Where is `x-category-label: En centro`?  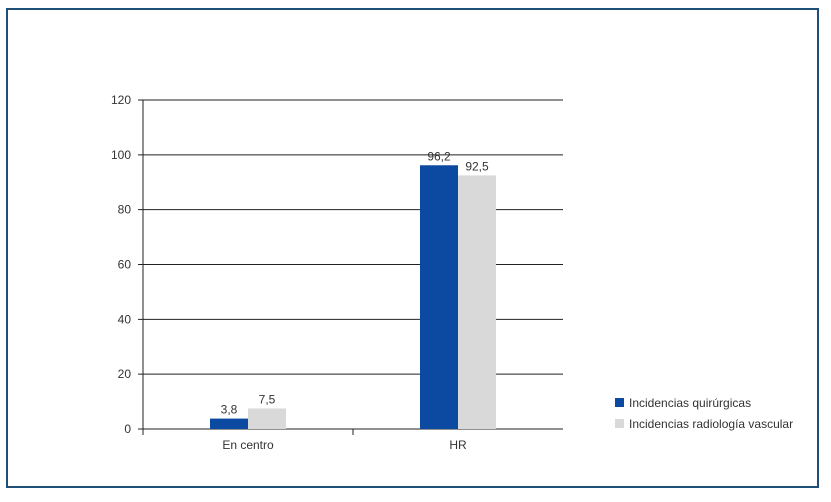 x-category-label: En centro is located at coordinates (248, 445).